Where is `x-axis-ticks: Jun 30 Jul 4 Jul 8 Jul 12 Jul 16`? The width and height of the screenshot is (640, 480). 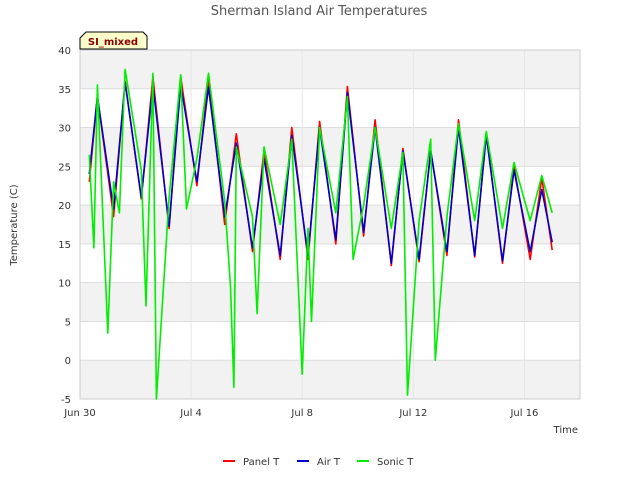
x-axis-ticks: Jun 30 Jul 4 Jul 8 Jul 12 Jul 16 is located at coordinates (300, 413).